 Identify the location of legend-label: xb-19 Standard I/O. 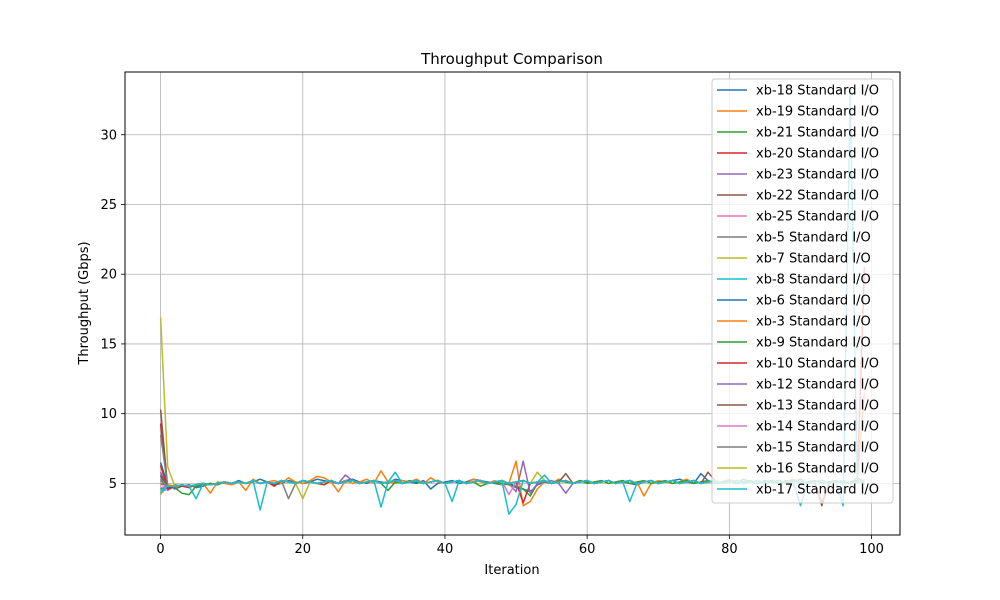
(817, 112).